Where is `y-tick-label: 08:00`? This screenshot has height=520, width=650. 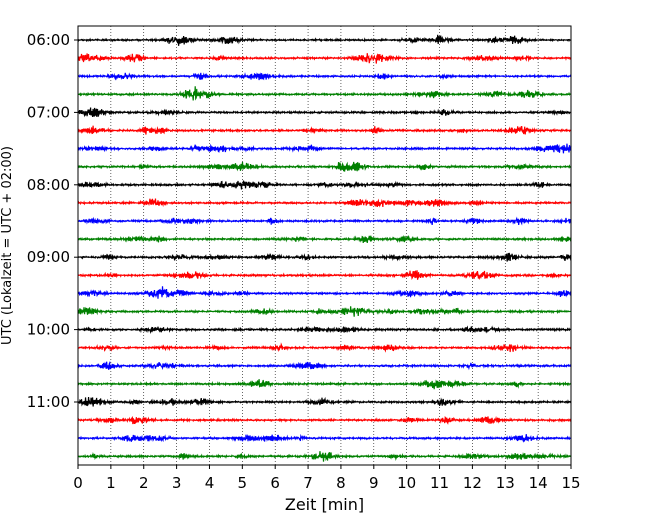
y-tick-label: 08:00 is located at coordinates (48, 185).